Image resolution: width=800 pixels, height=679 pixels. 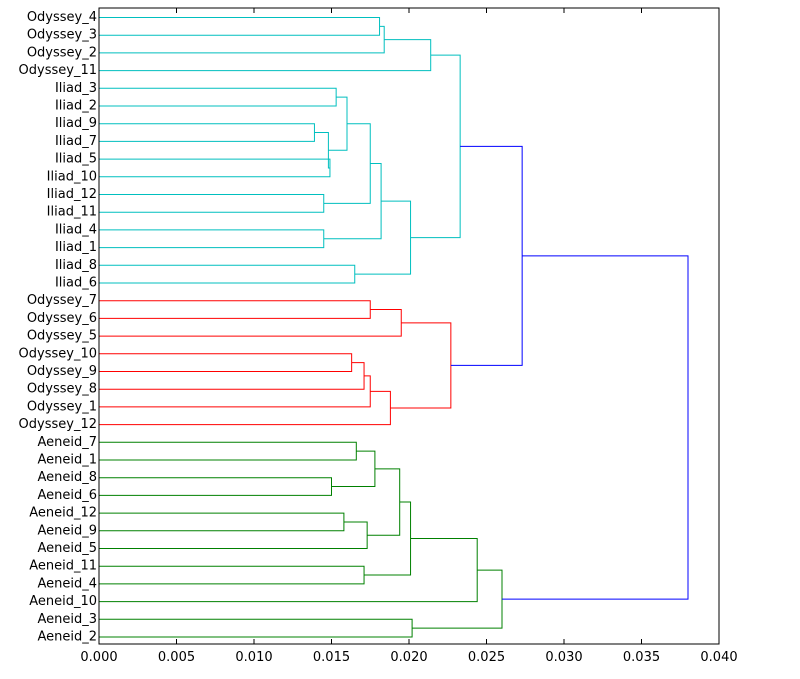 I want to click on leaf-label: Iliad_3, so click(x=76, y=88).